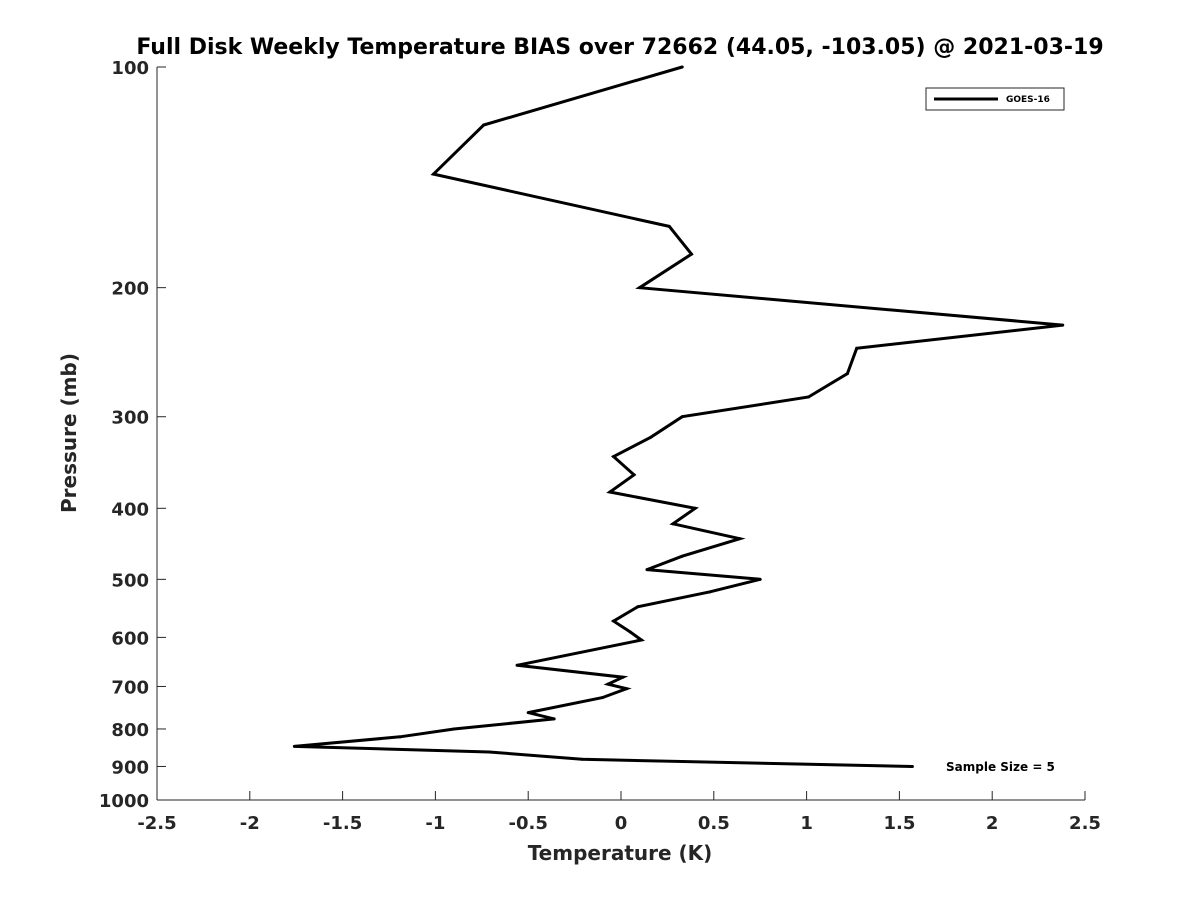  I want to click on x-tick-label: -2.5, so click(156, 823).